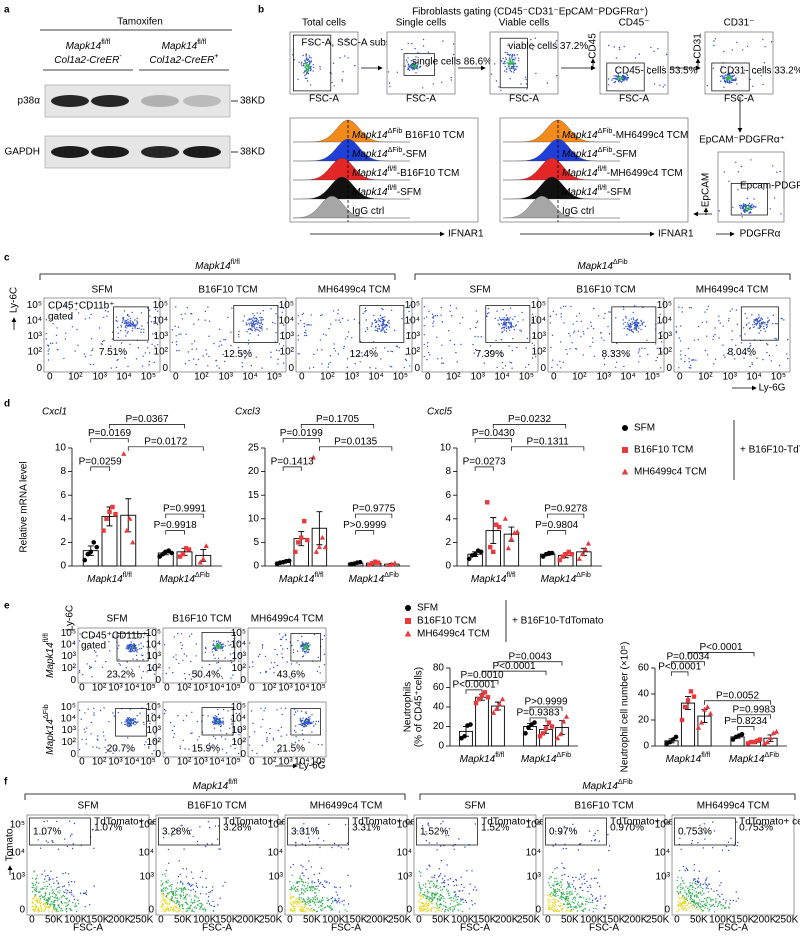  What do you see at coordinates (495, 828) in the screenshot?
I see `gate-label: 1.52%` at bounding box center [495, 828].